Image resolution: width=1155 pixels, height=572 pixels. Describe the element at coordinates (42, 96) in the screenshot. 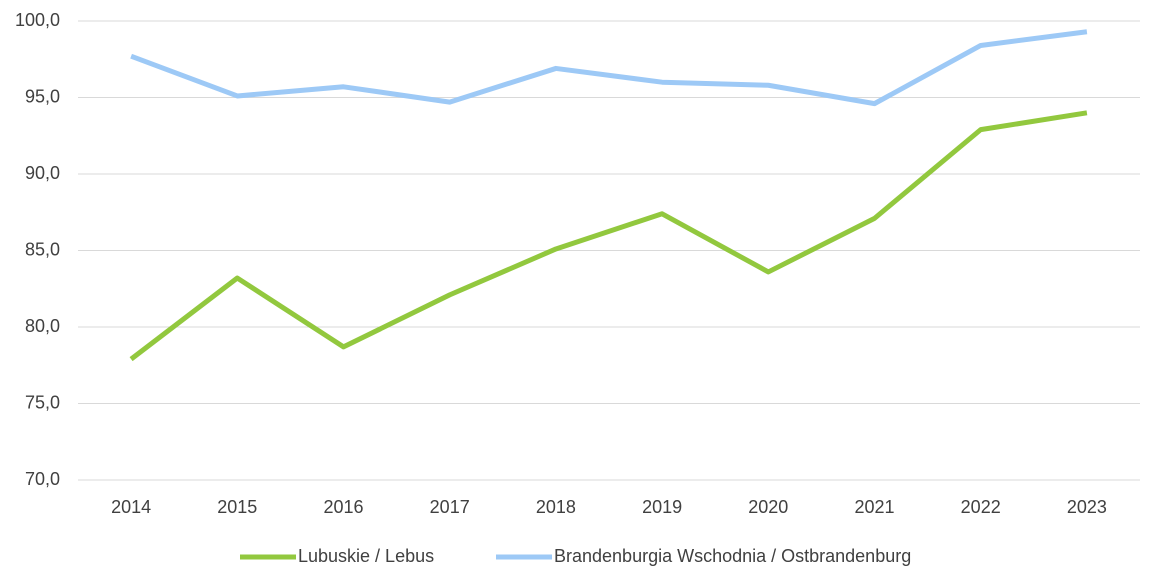

I see `y-tick-label: 95,0` at that location.